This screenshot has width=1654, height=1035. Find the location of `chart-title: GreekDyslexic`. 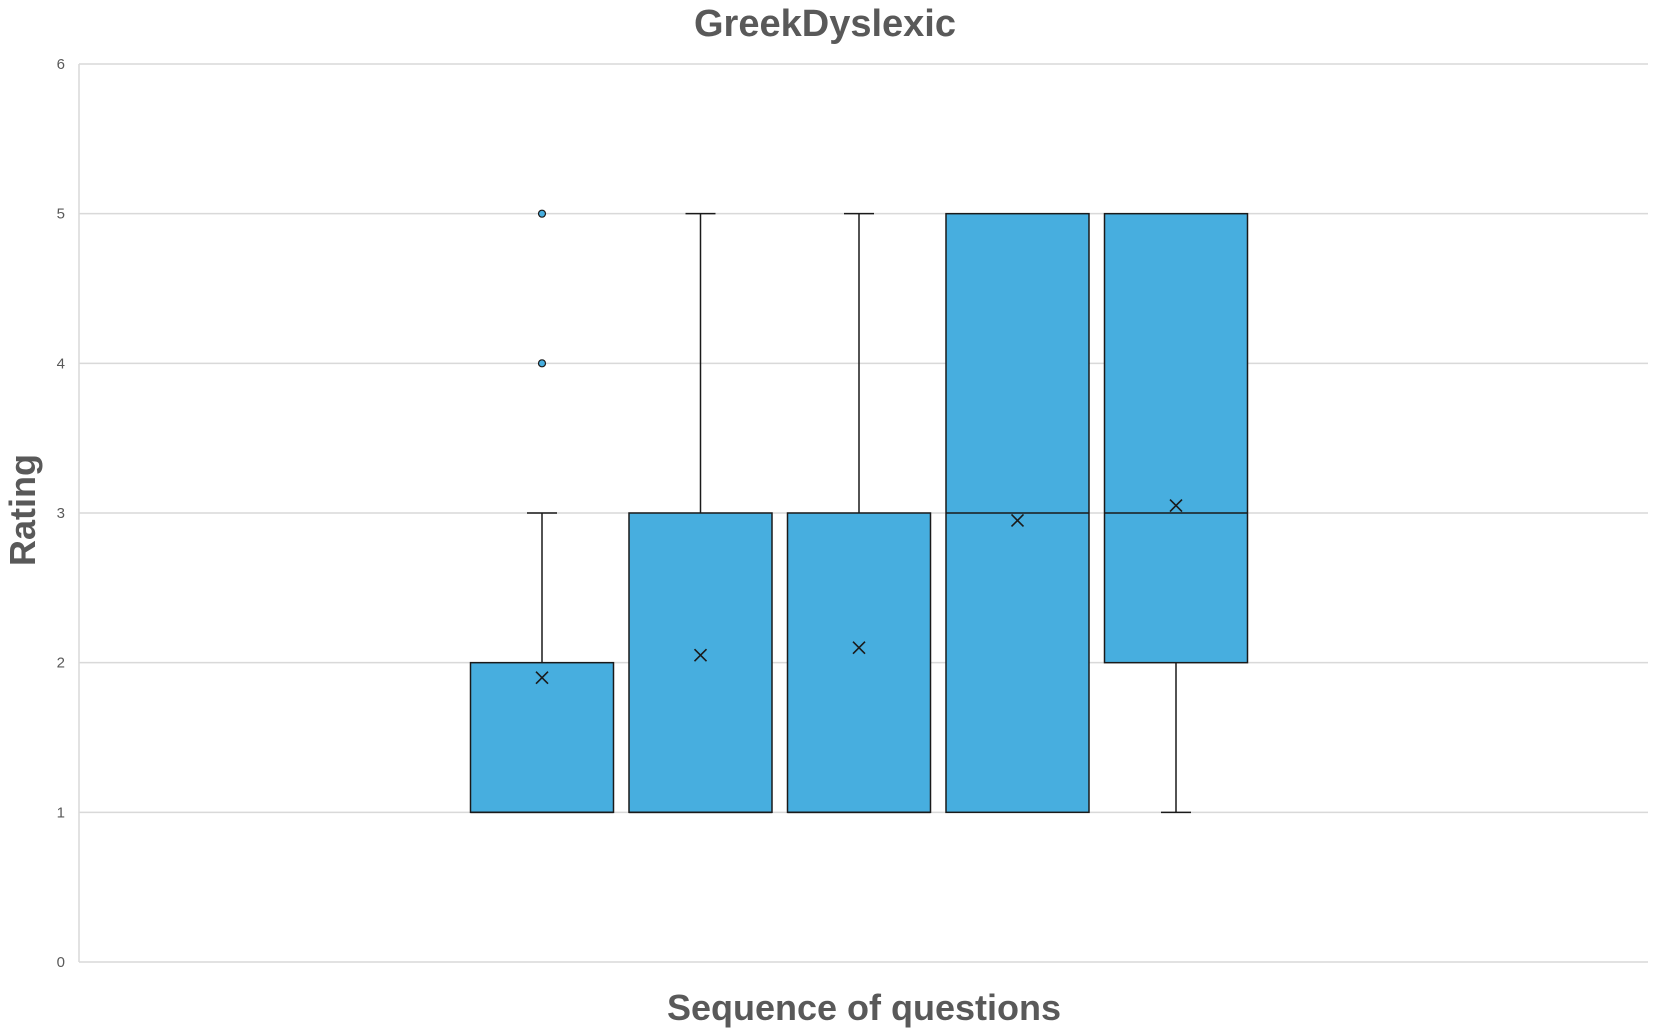

chart-title: GreekDyslexic is located at coordinates (825, 24).